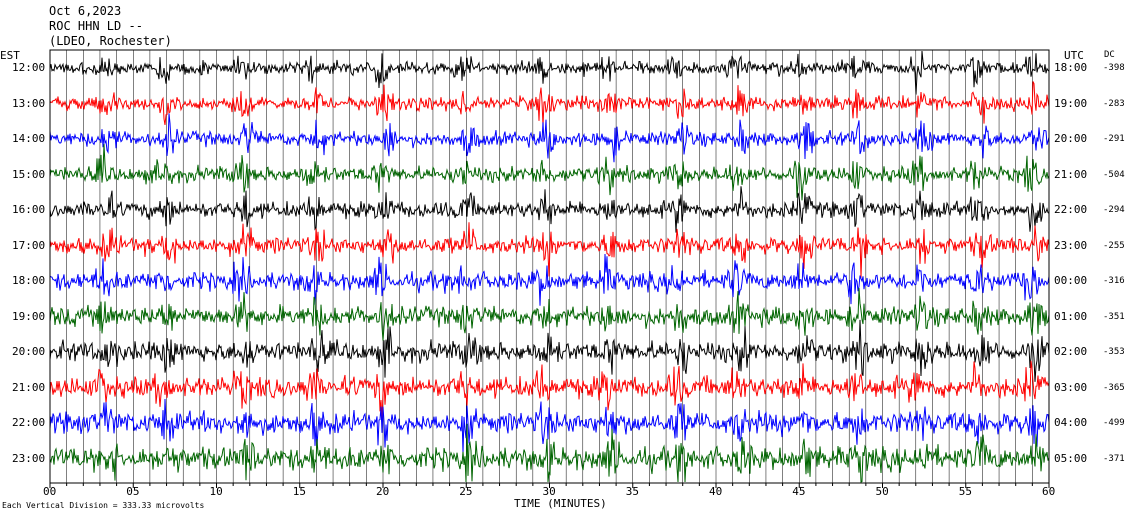 Image resolution: width=1130 pixels, height=519 pixels. I want to click on dc-offset-label: -353, so click(1114, 352).